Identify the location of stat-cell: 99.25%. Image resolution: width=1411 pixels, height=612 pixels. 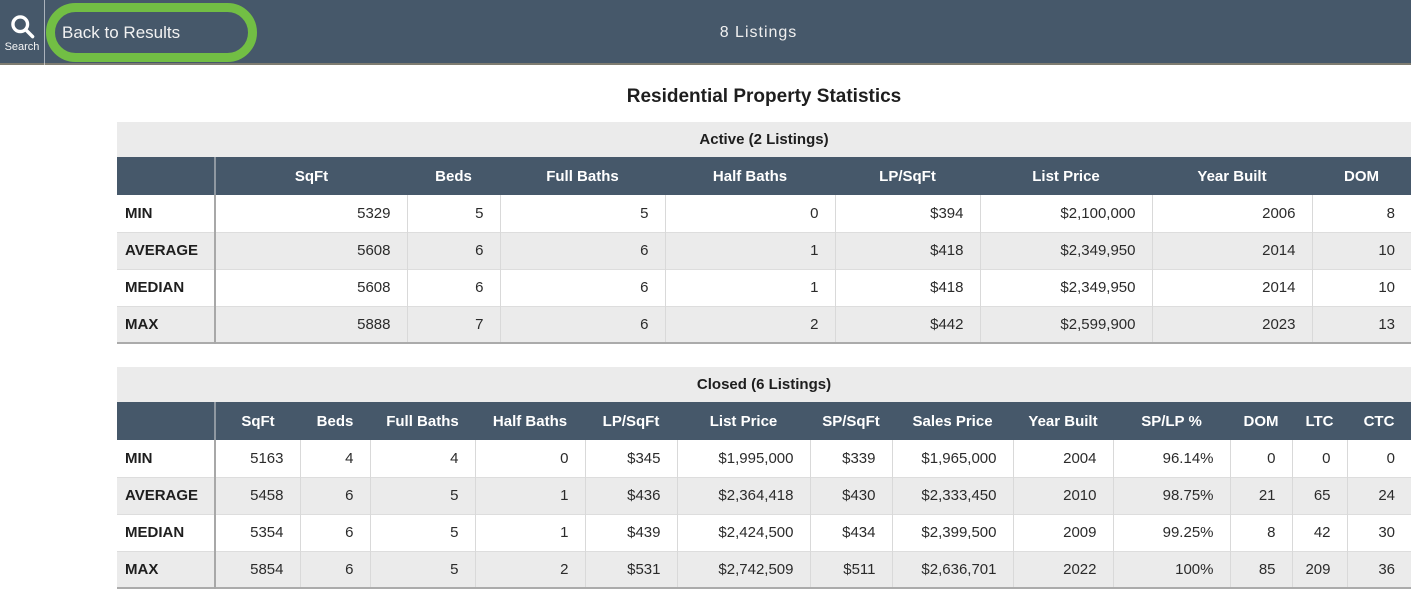
(1171, 532).